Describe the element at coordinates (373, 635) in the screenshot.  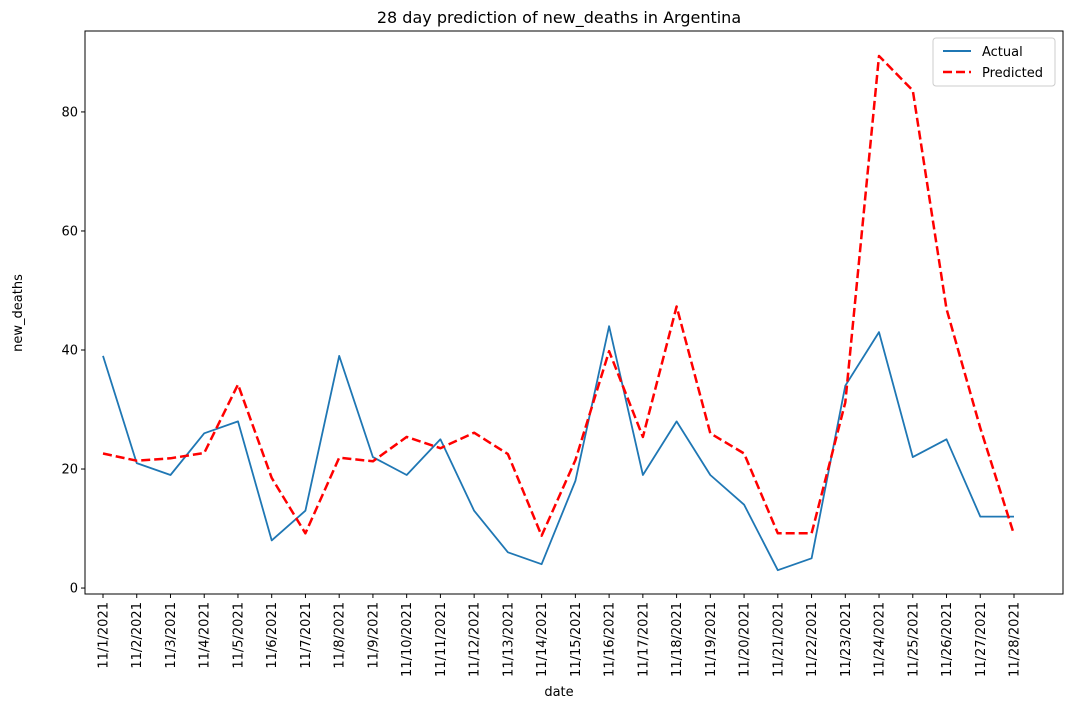
I see `x-tick-label: 11/9/2021` at that location.